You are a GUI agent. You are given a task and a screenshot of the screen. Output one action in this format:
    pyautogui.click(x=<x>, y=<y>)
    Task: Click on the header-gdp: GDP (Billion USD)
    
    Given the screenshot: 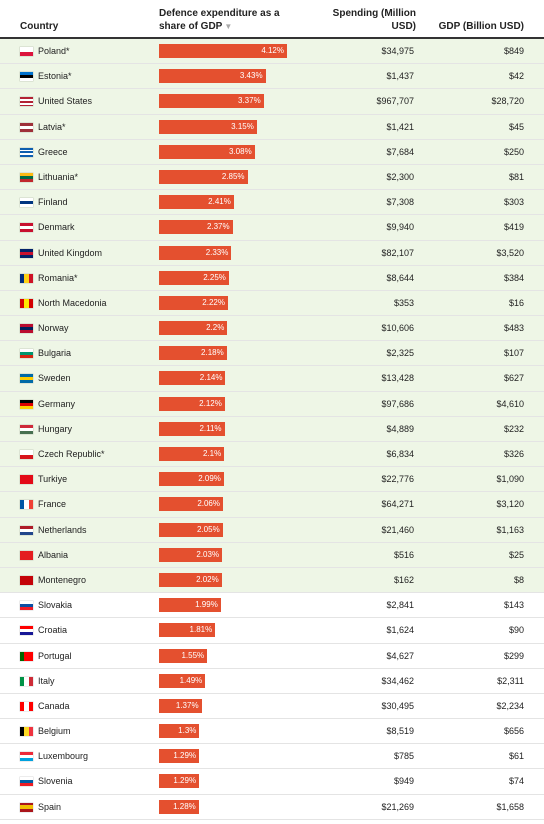 What is the action you would take?
    pyautogui.click(x=481, y=26)
    